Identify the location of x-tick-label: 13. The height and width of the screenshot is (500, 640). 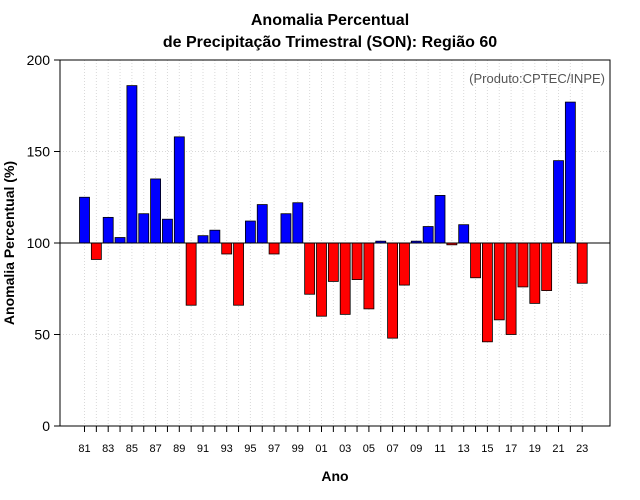
(464, 449).